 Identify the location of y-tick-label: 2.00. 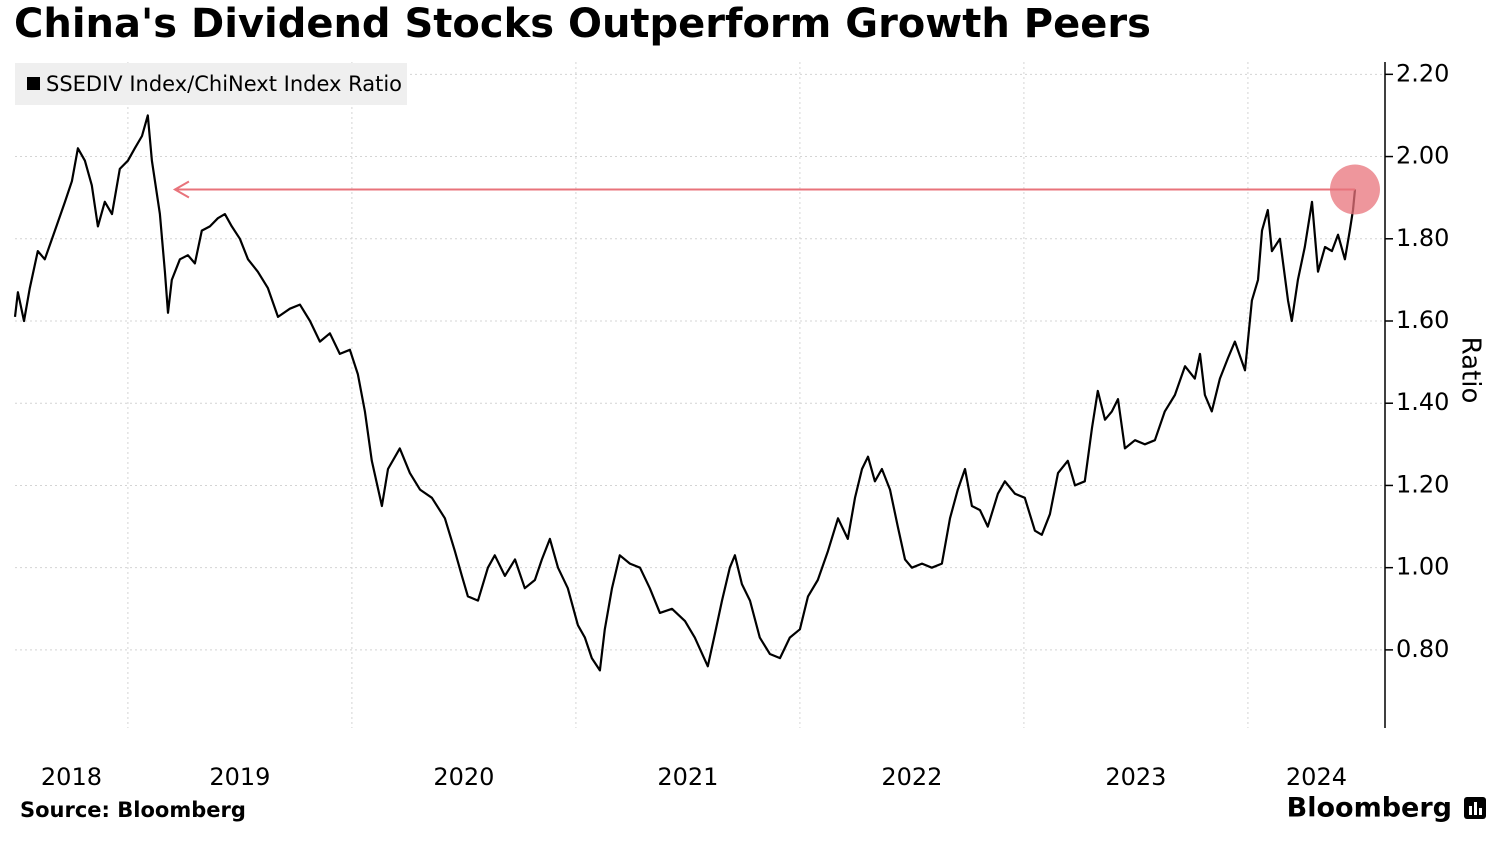
(1422, 156).